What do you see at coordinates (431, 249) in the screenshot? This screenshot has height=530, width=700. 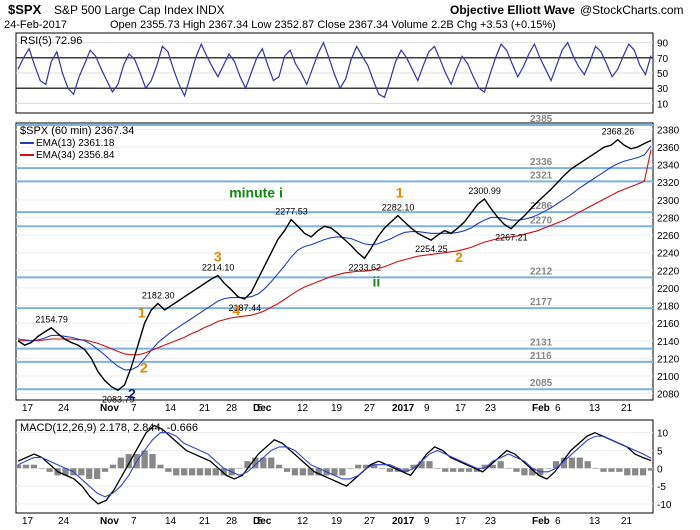 I see `price-annotation: 2254.25` at bounding box center [431, 249].